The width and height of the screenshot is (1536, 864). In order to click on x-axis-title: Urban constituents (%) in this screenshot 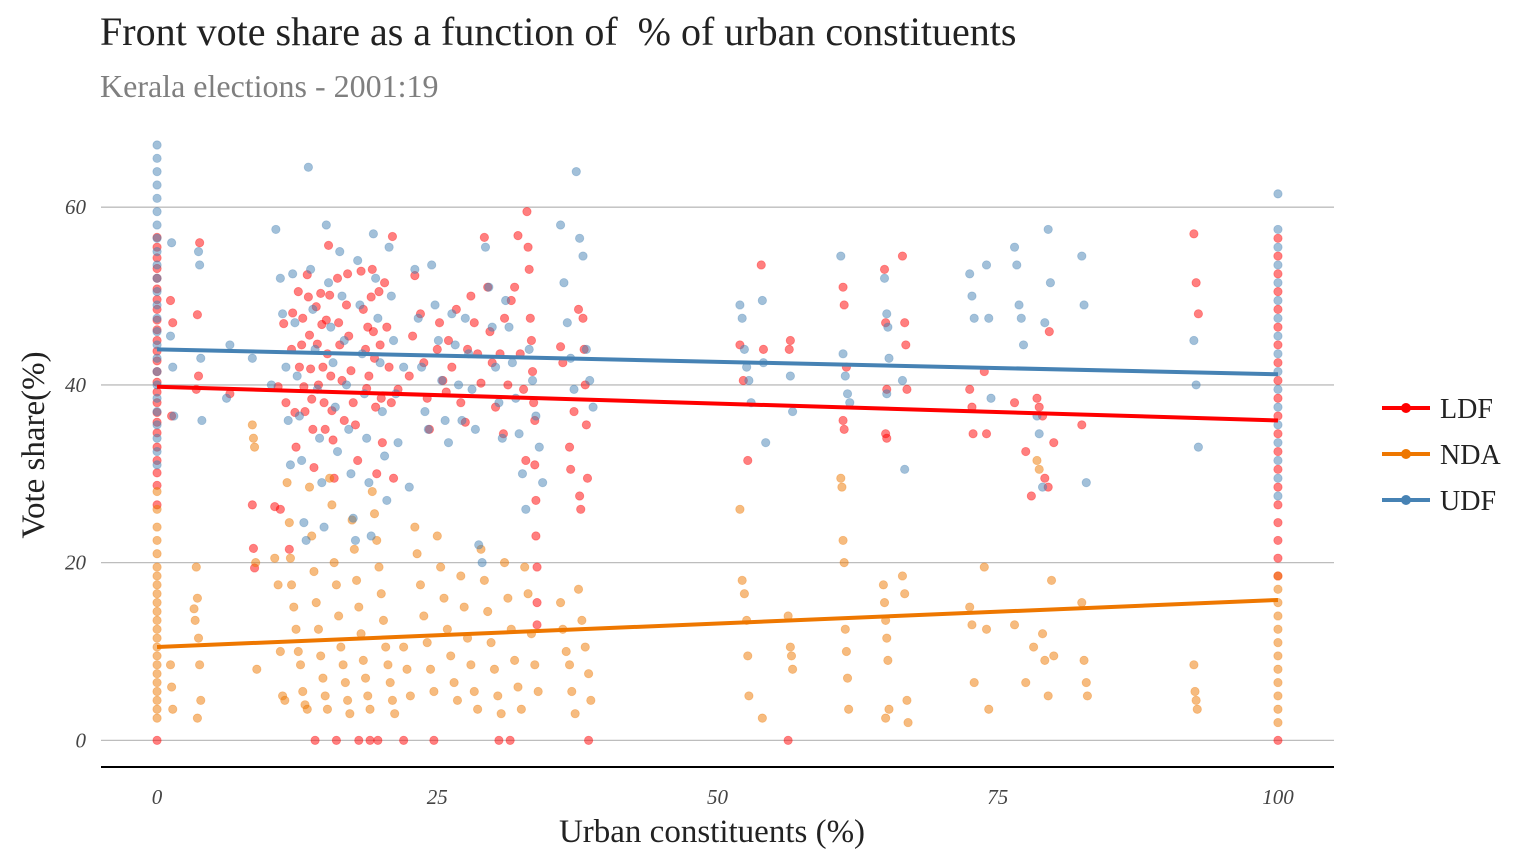, I will do `click(712, 832)`.